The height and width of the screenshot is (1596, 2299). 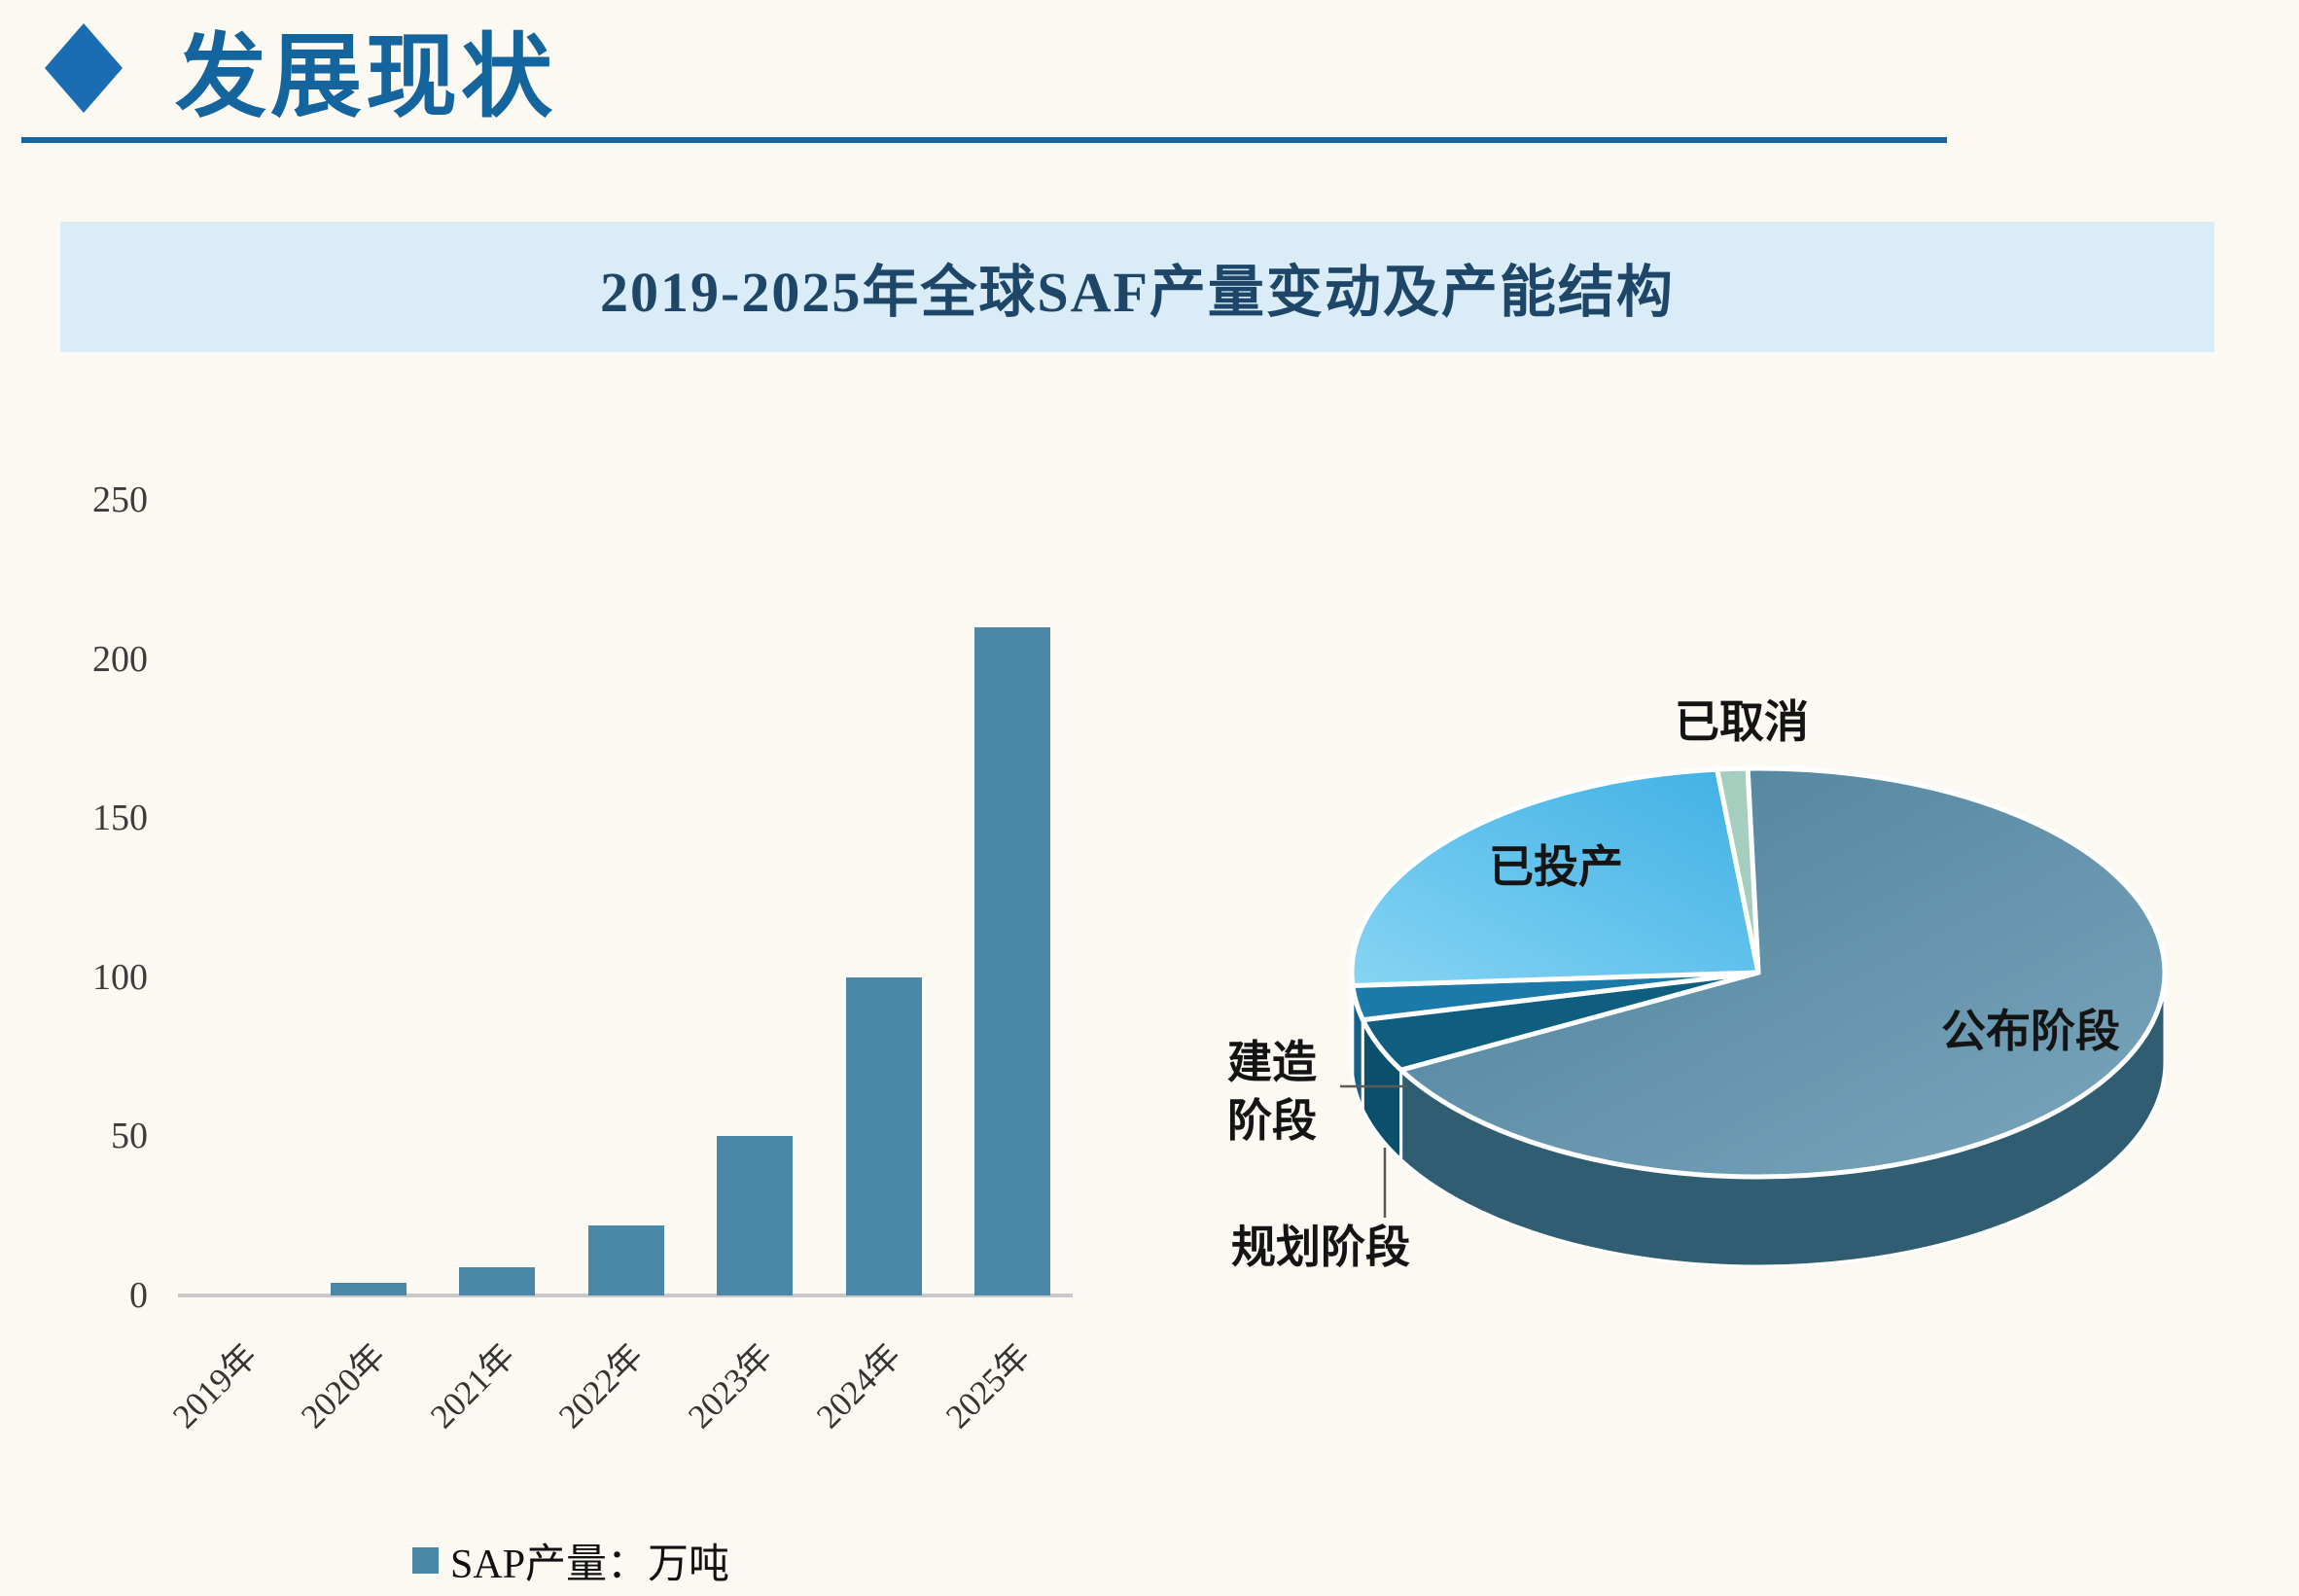 What do you see at coordinates (1738, 870) in the screenshot?
I see `pie-slice-已取消` at bounding box center [1738, 870].